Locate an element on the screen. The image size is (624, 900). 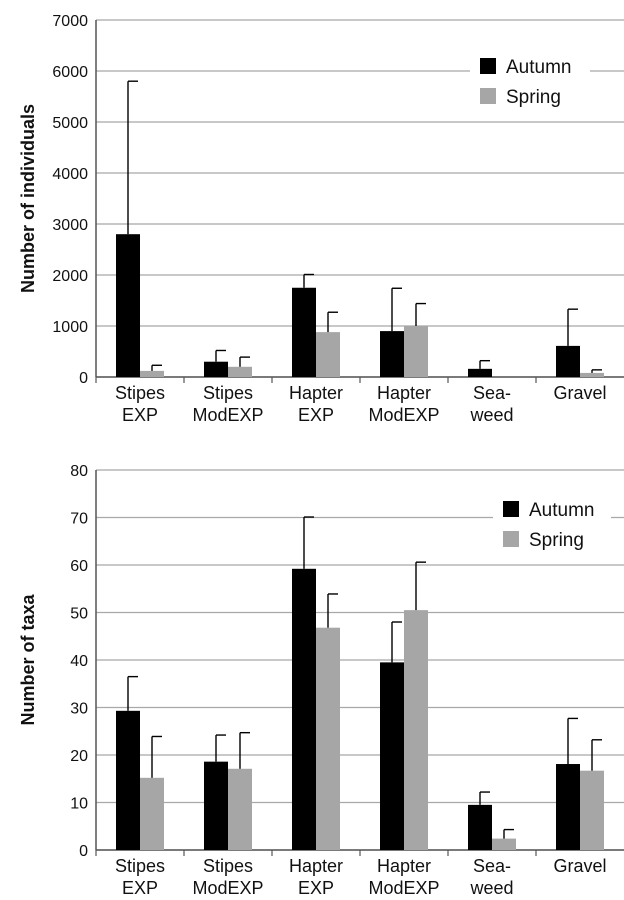
y-axis-label: Number of individuals is located at coordinates (28, 198).